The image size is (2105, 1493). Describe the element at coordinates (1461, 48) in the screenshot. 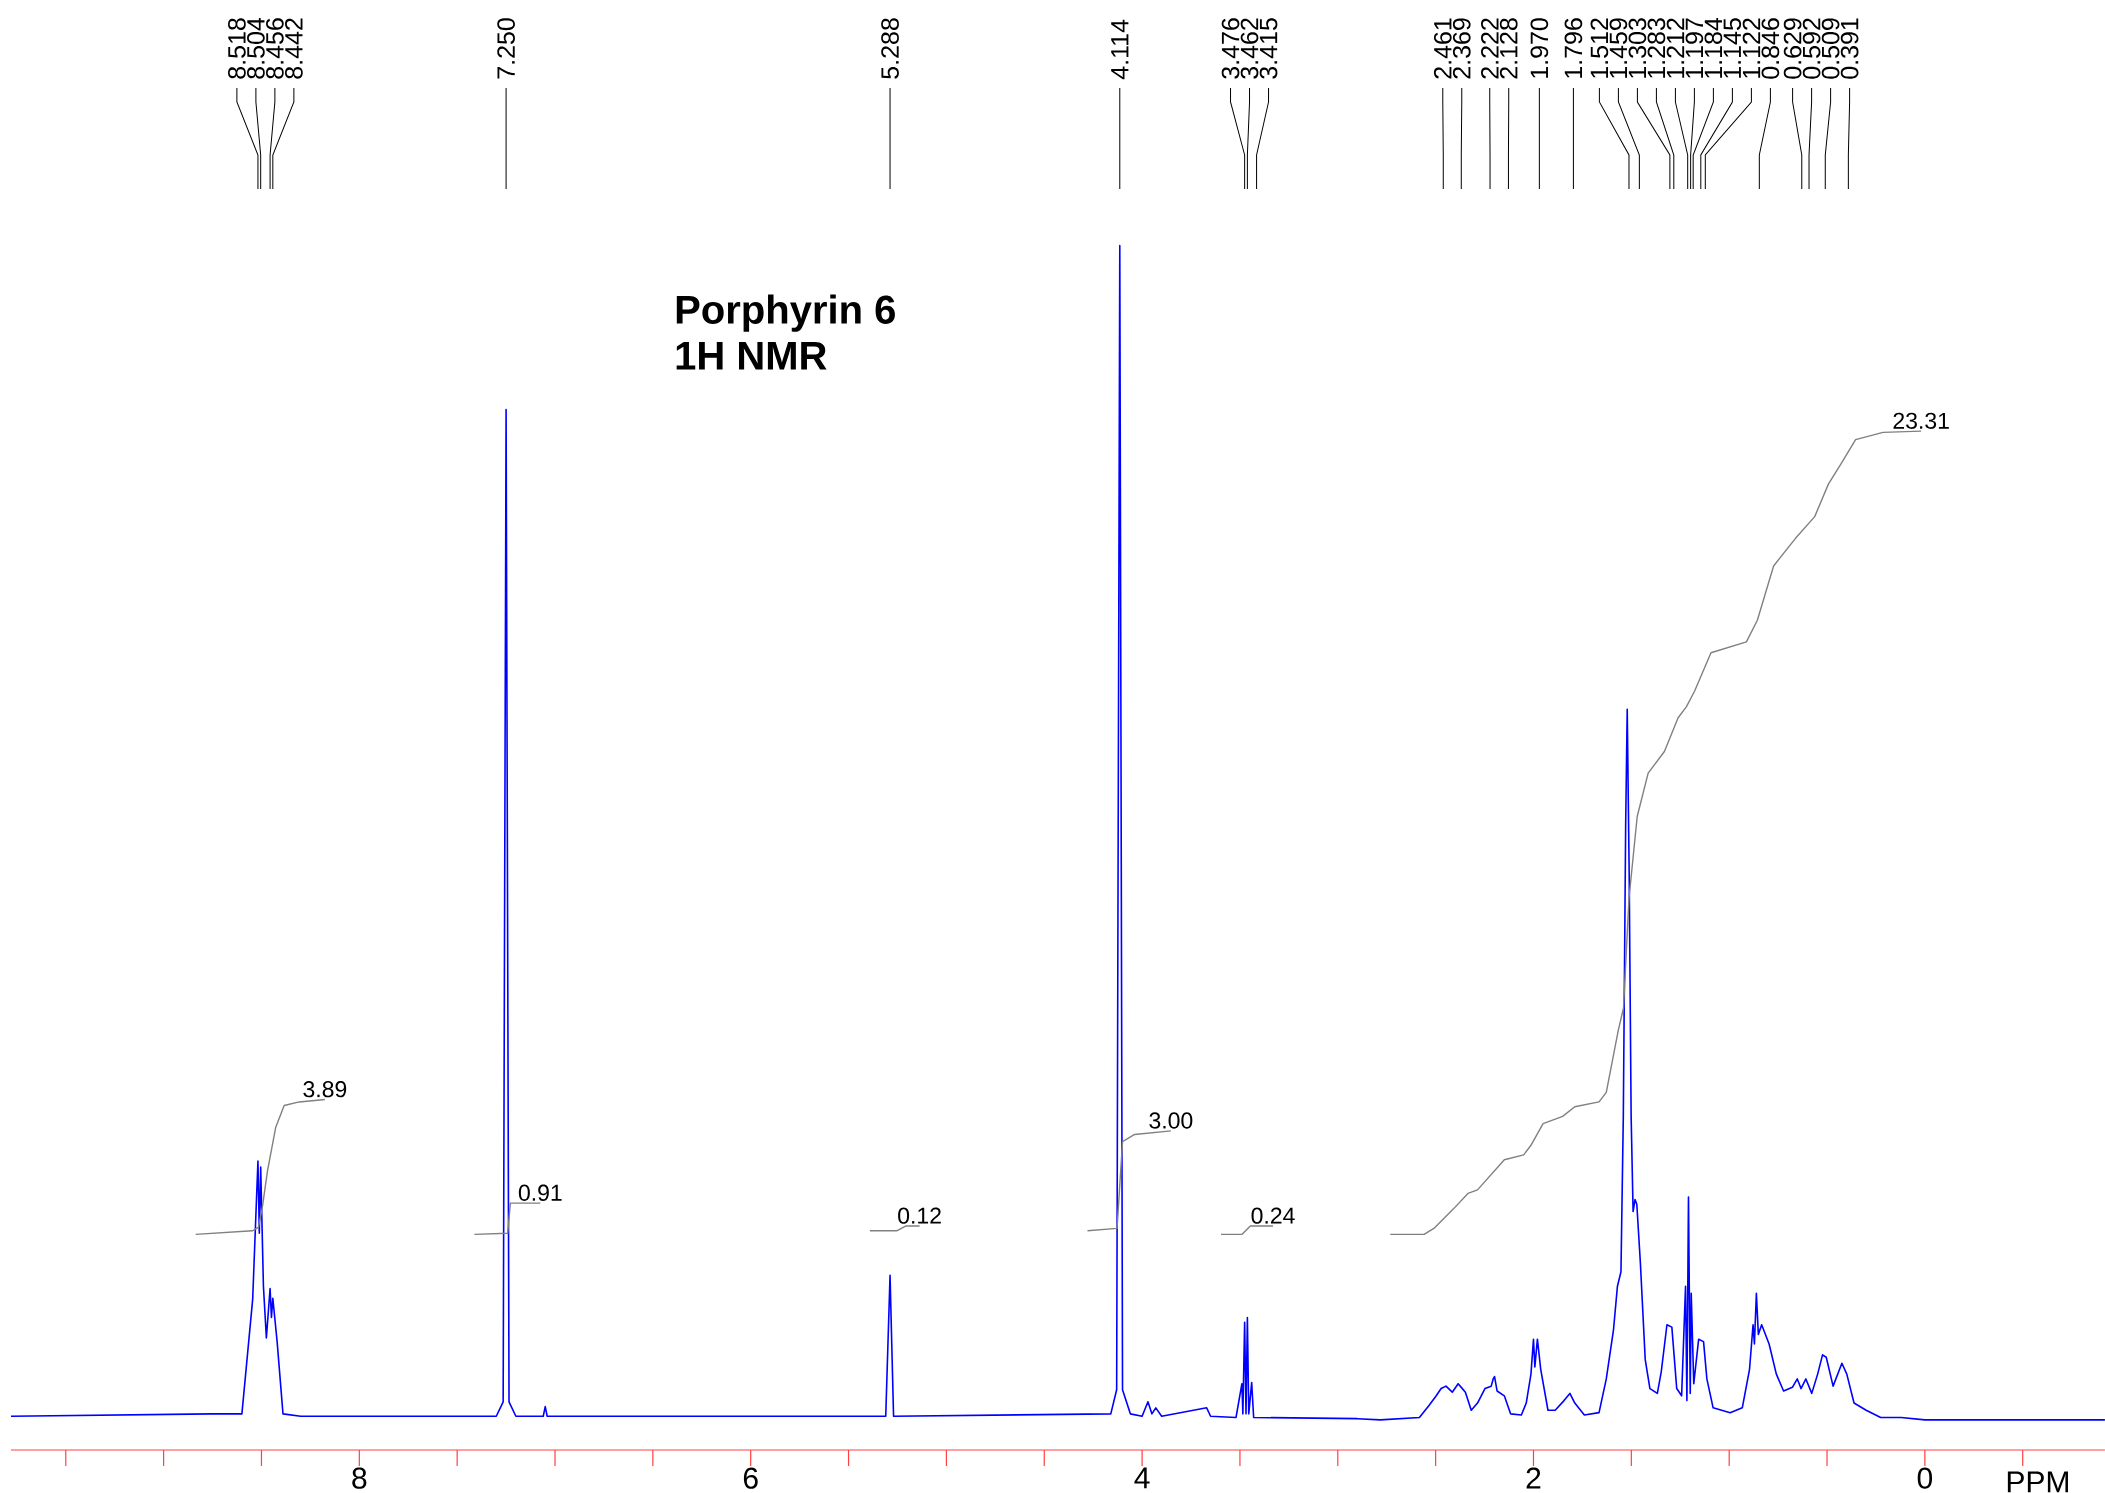

I see `annotation: 2.369` at that location.